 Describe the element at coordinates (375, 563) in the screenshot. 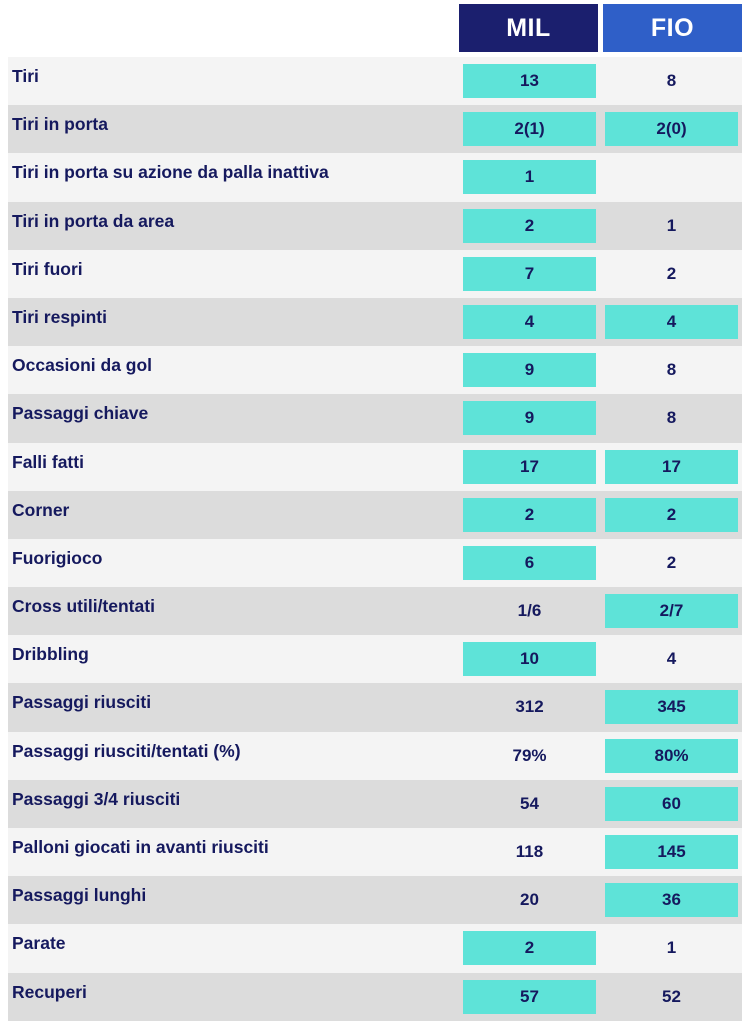

I see `table-row: Fuorigioco 6 2` at that location.